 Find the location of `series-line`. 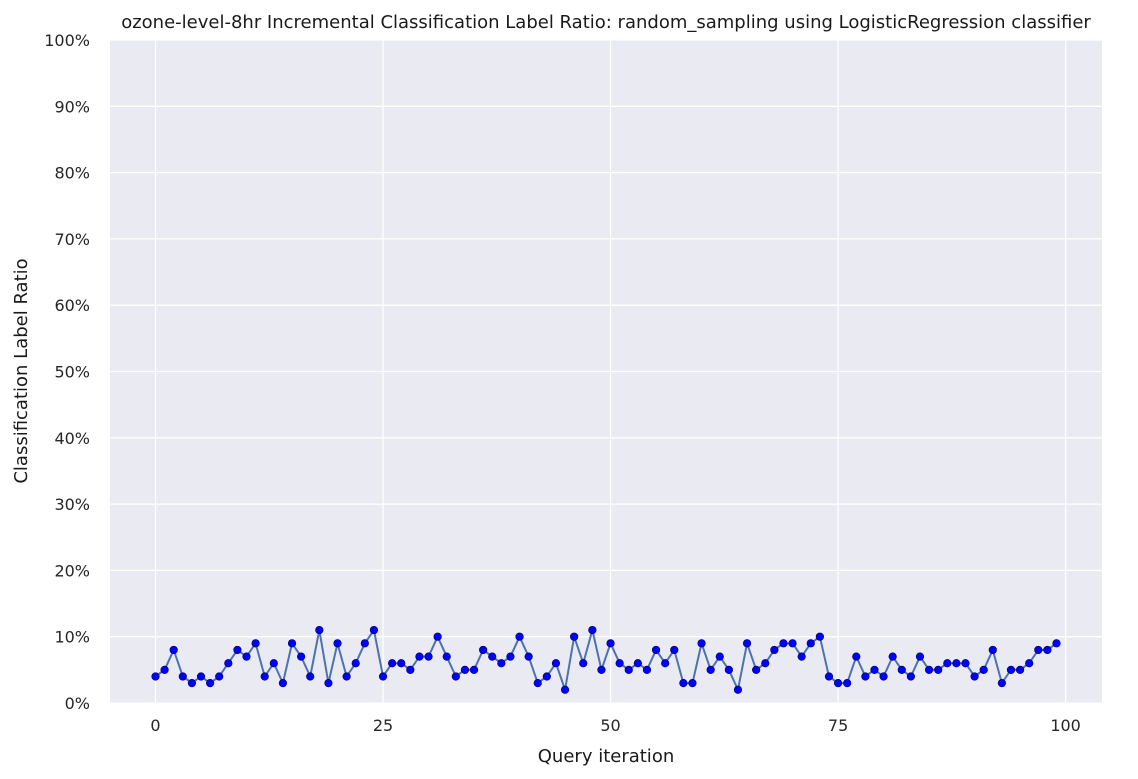

series-line is located at coordinates (606, 660).